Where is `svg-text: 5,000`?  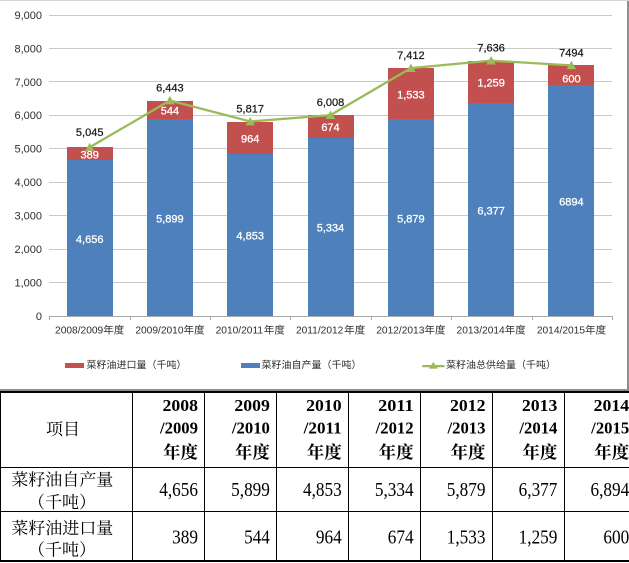
svg-text: 5,000 is located at coordinates (28, 150).